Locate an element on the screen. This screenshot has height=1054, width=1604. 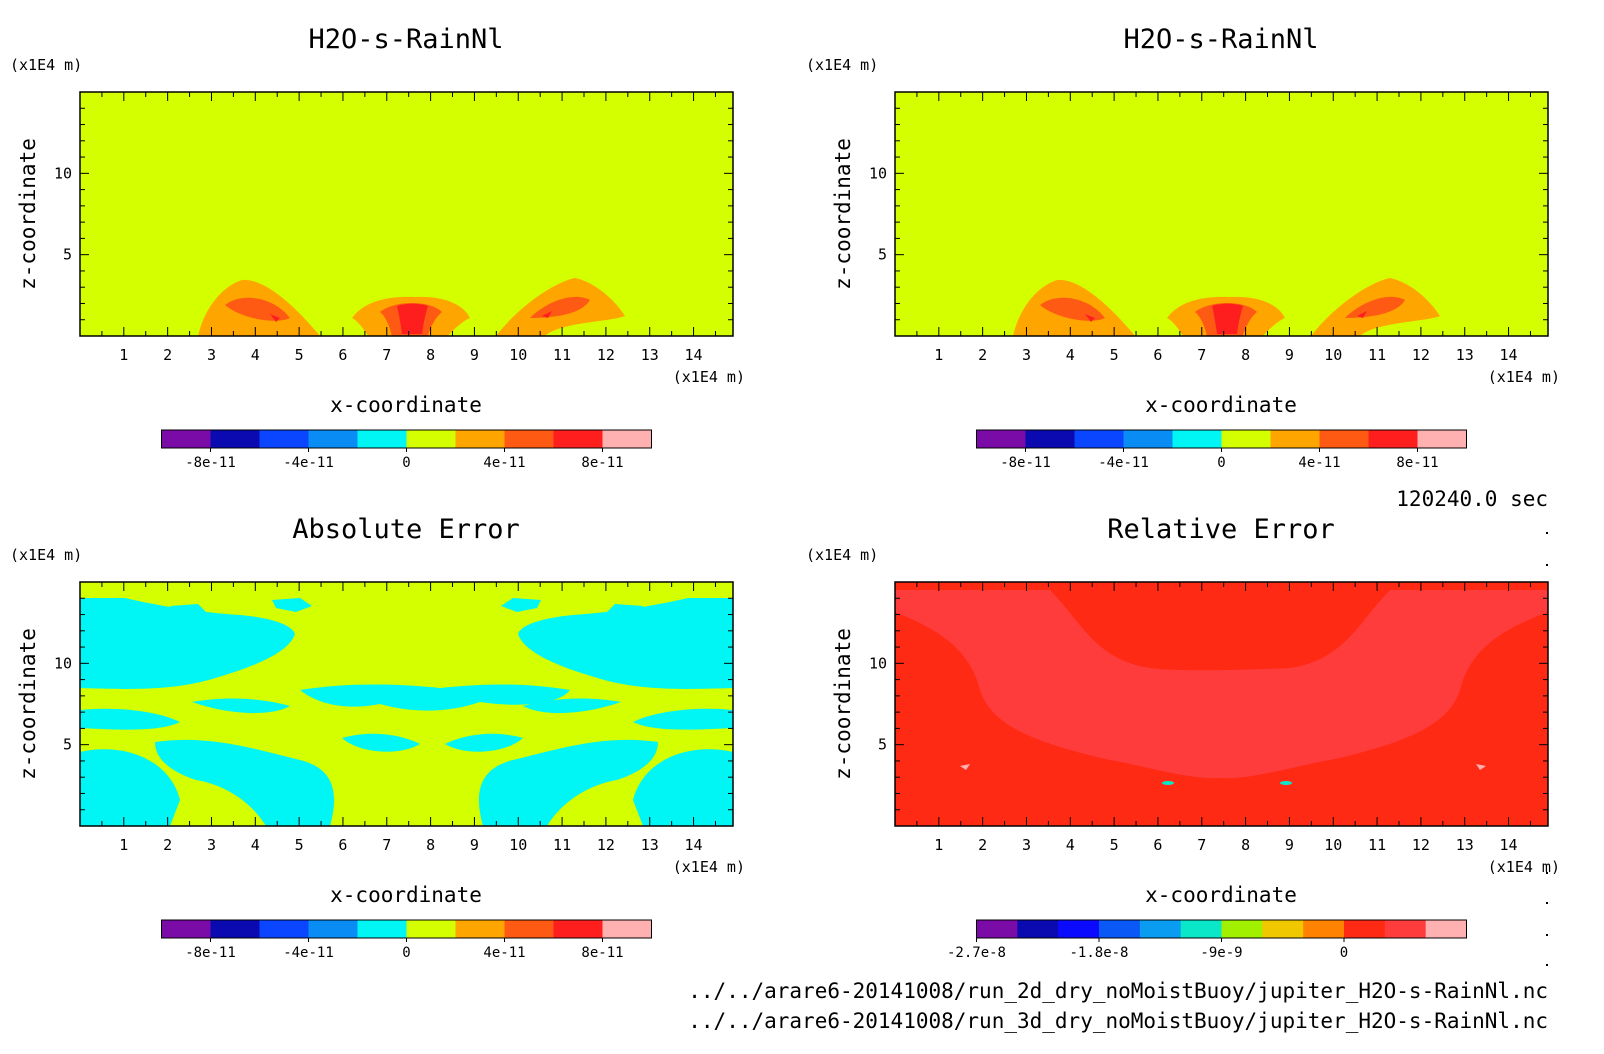
x-tick-label: 7 is located at coordinates (386, 845).